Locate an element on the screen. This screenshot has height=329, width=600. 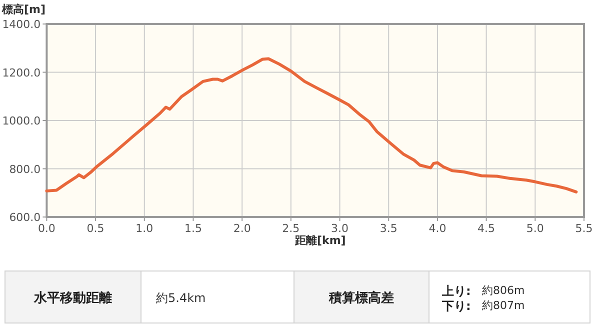
y-tick-label: 1200.0 is located at coordinates (21, 73).